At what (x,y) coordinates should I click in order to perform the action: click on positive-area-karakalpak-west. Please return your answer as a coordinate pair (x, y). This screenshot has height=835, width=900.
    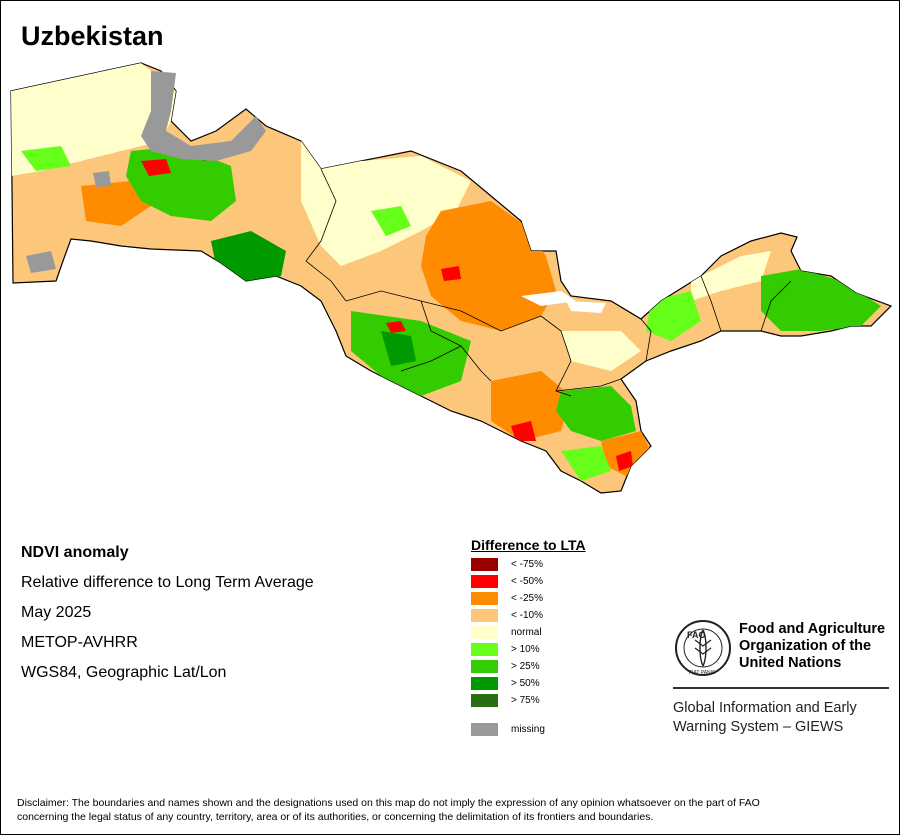
    Looking at the image, I should click on (46, 158).